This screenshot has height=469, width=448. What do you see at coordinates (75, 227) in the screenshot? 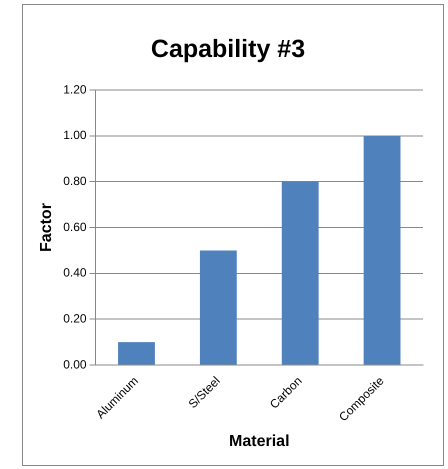
I see `y-tick-label: 0.60` at bounding box center [75, 227].